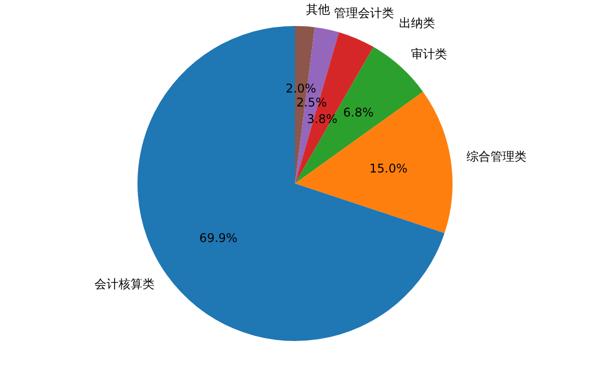 Image resolution: width=590 pixels, height=365 pixels. I want to click on slice-label: 管理会计类, so click(364, 13).